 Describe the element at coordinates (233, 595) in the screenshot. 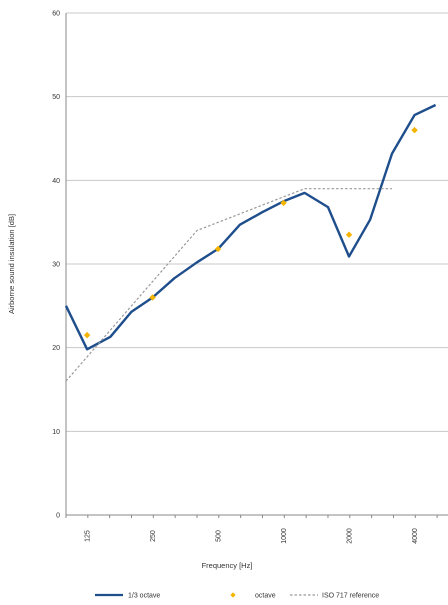

I see `legend-swatch-octave-marker` at that location.